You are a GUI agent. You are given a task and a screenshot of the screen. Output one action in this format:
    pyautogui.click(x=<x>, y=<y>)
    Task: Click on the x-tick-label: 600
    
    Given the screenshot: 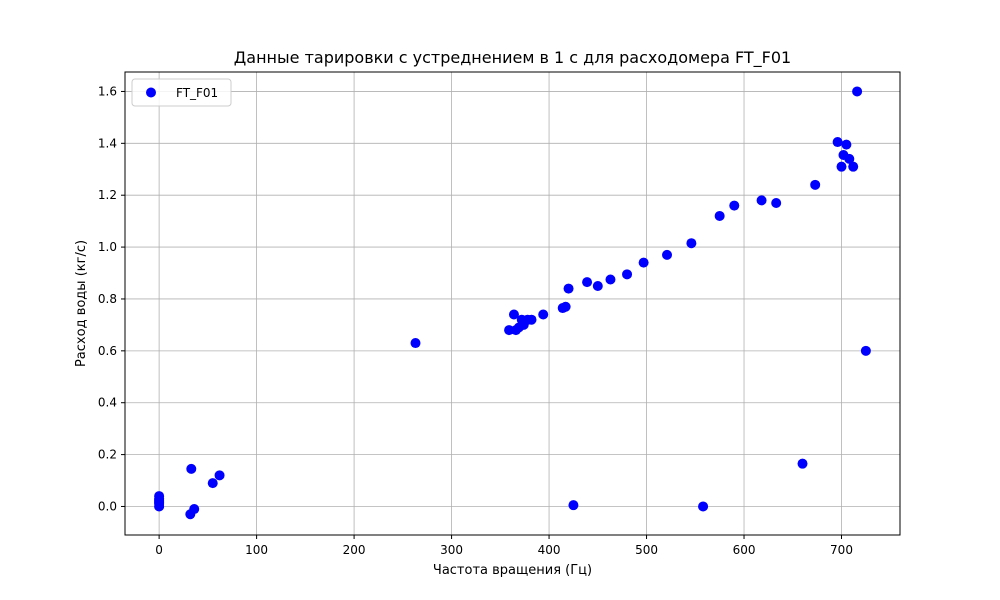 What is the action you would take?
    pyautogui.click(x=744, y=550)
    